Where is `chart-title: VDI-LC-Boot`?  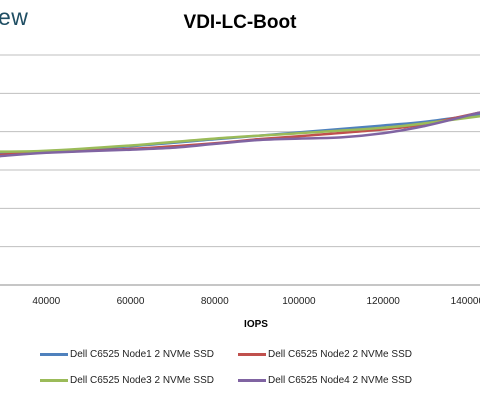
chart-title: VDI-LC-Boot is located at coordinates (240, 22).